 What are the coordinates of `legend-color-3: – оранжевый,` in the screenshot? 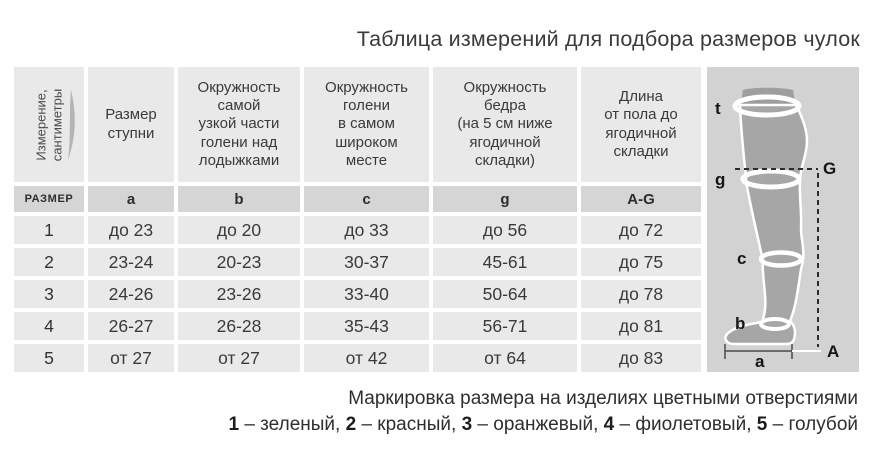 It's located at (538, 424).